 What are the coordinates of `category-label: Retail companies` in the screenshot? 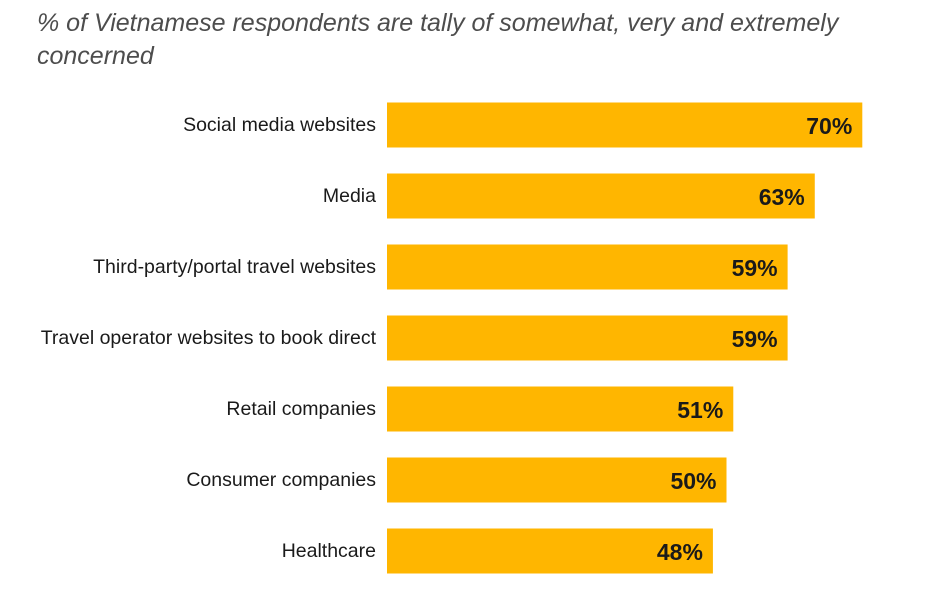 It's located at (301, 409).